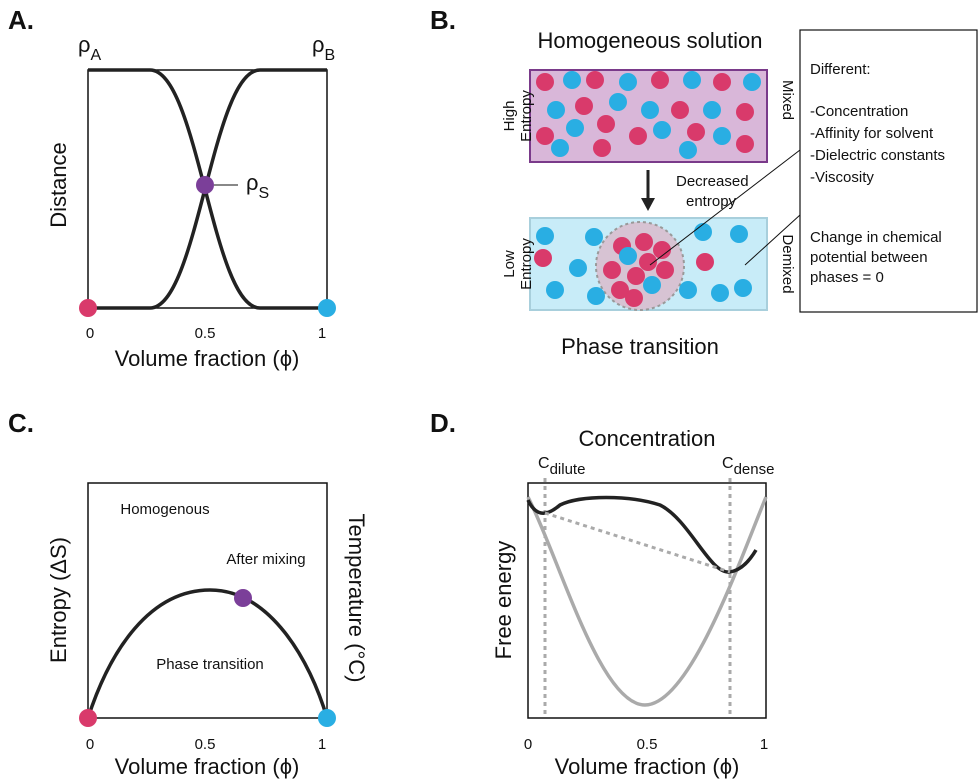 This screenshot has width=978, height=782. I want to click on arrowhead, so click(648, 204).